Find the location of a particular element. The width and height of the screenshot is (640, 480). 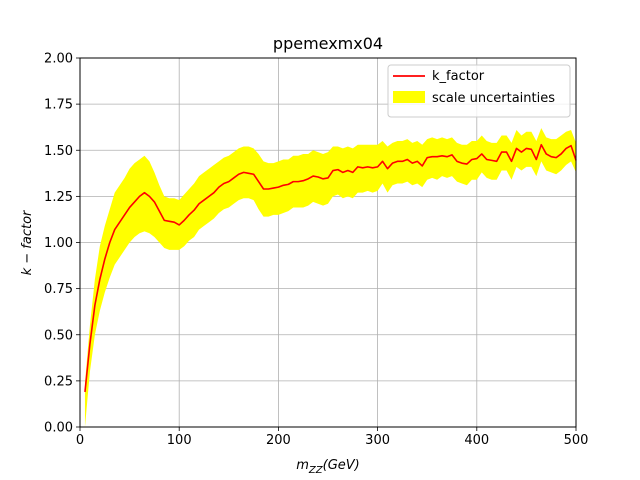

x-tick-label: 300 is located at coordinates (377, 440).